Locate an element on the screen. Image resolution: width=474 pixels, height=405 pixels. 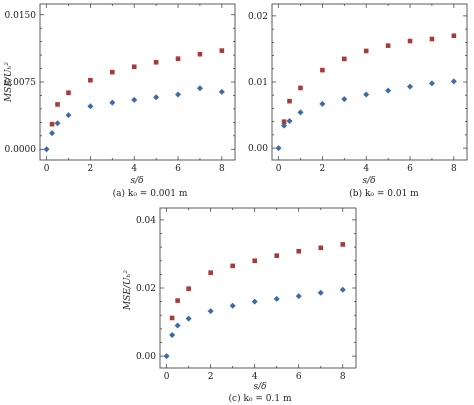
marks-c is located at coordinates (254, 301).